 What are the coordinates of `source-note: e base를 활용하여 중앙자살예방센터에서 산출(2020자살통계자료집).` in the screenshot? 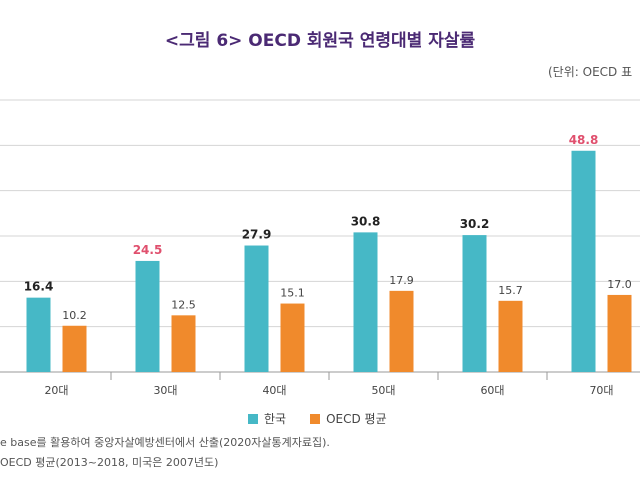 It's located at (165, 442).